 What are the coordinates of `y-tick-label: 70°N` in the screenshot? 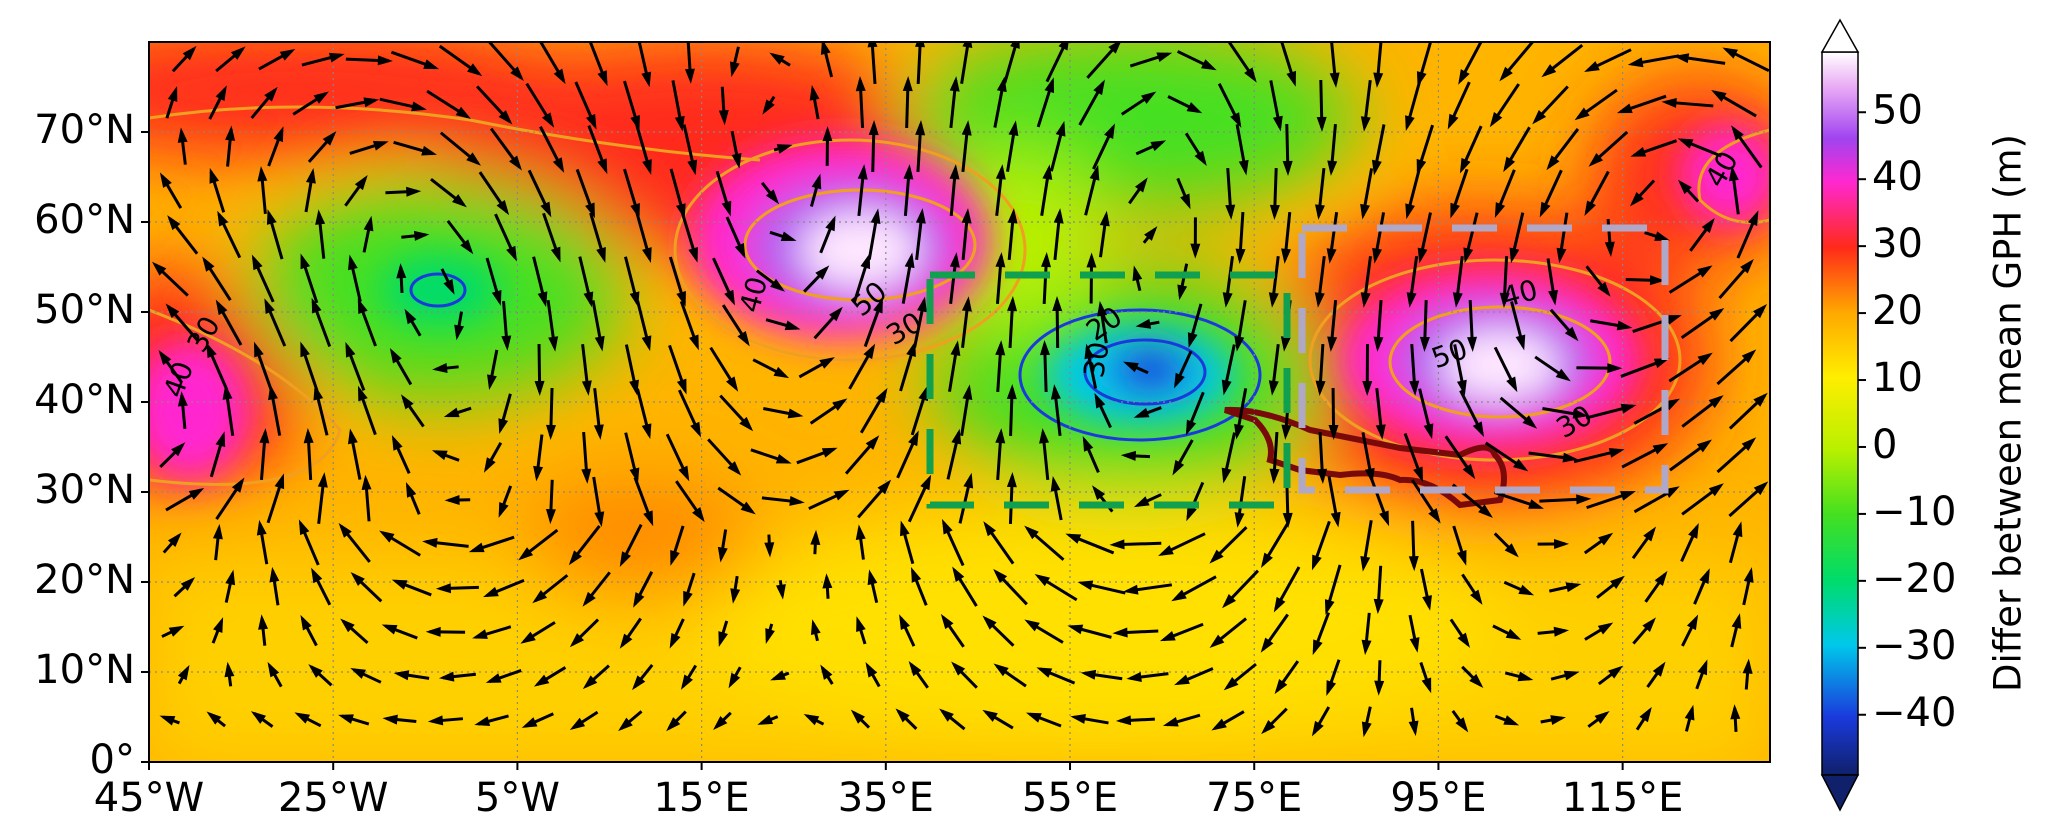 It's located at (84, 130).